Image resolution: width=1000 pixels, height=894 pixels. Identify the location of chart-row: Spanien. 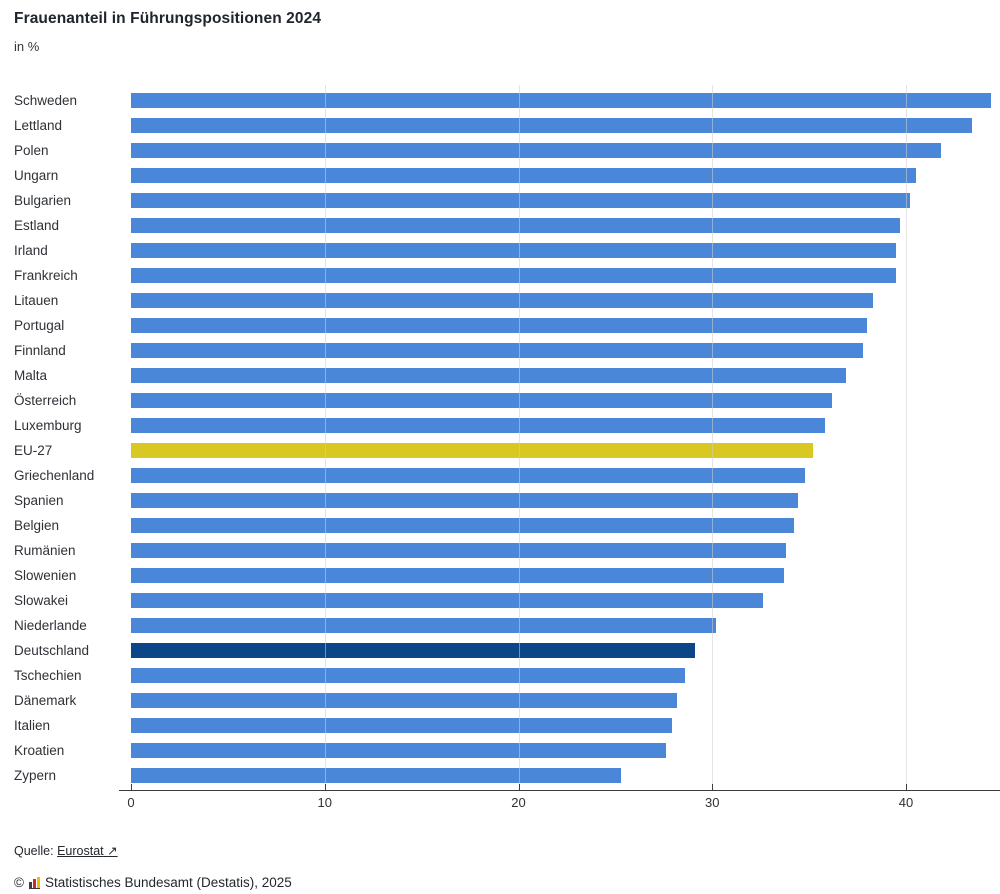
(500, 500).